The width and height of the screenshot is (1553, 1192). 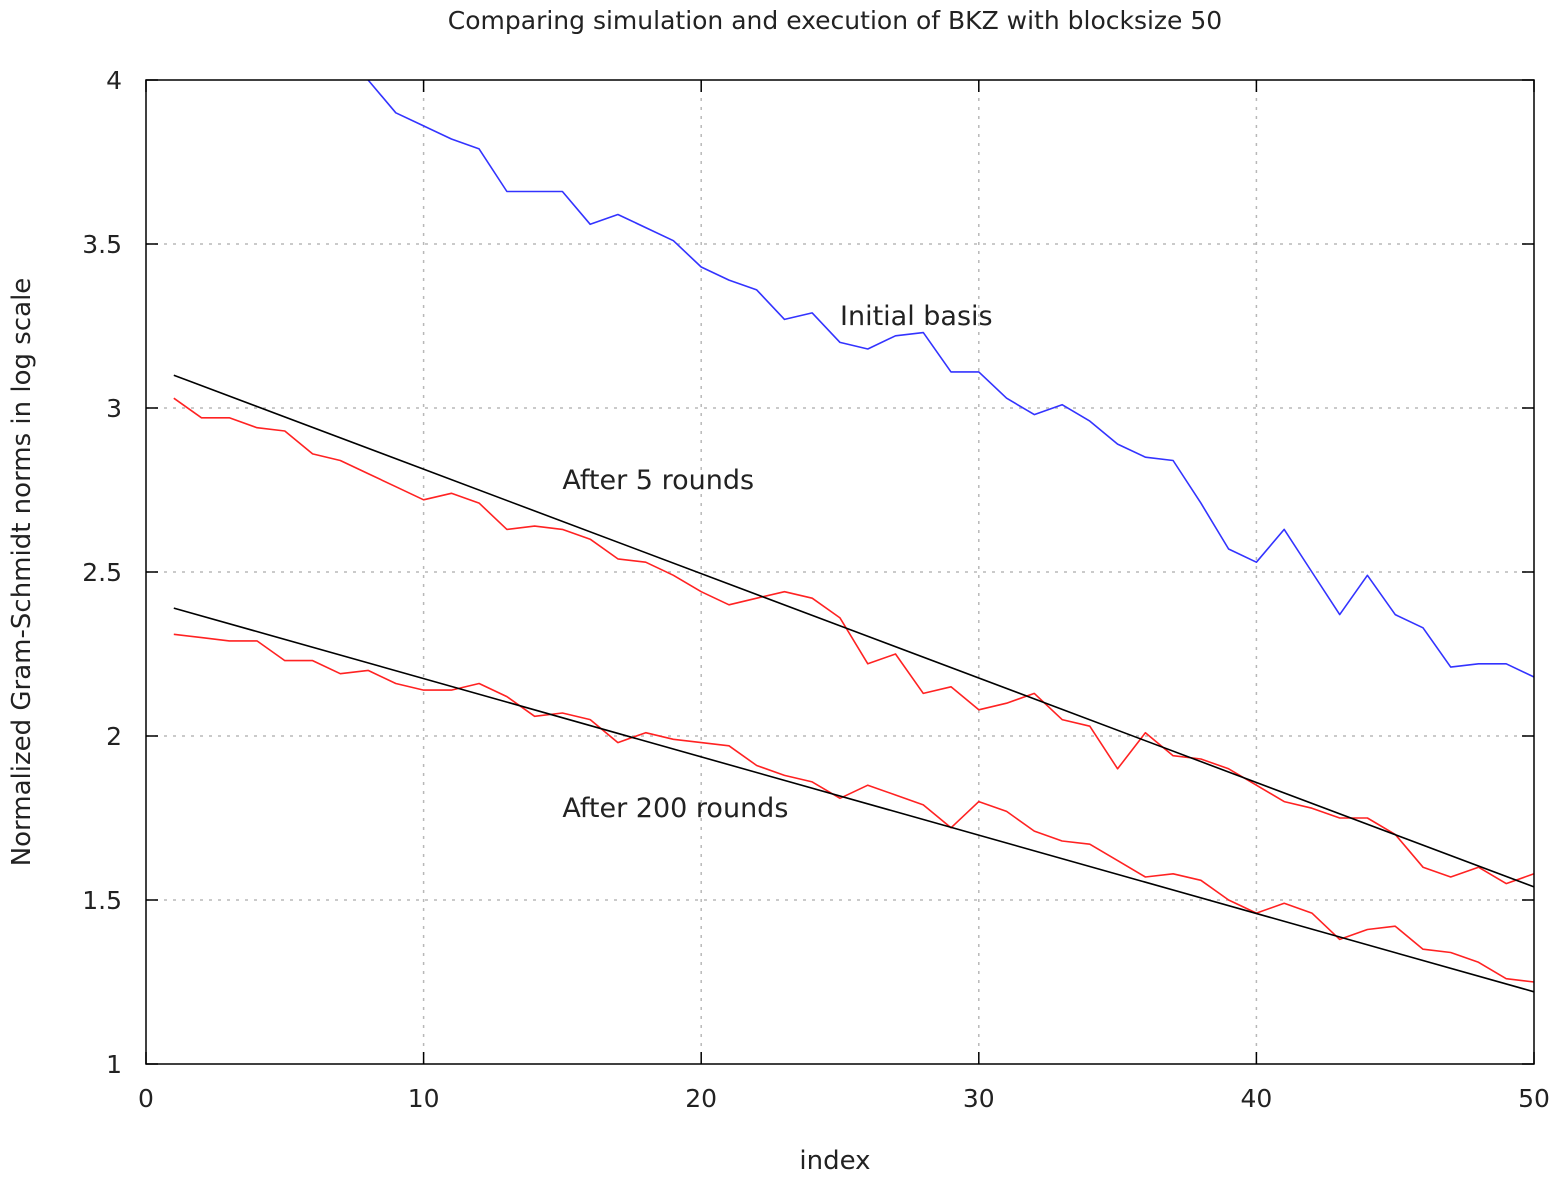 What do you see at coordinates (979, 1098) in the screenshot?
I see `x-tick-label: 30` at bounding box center [979, 1098].